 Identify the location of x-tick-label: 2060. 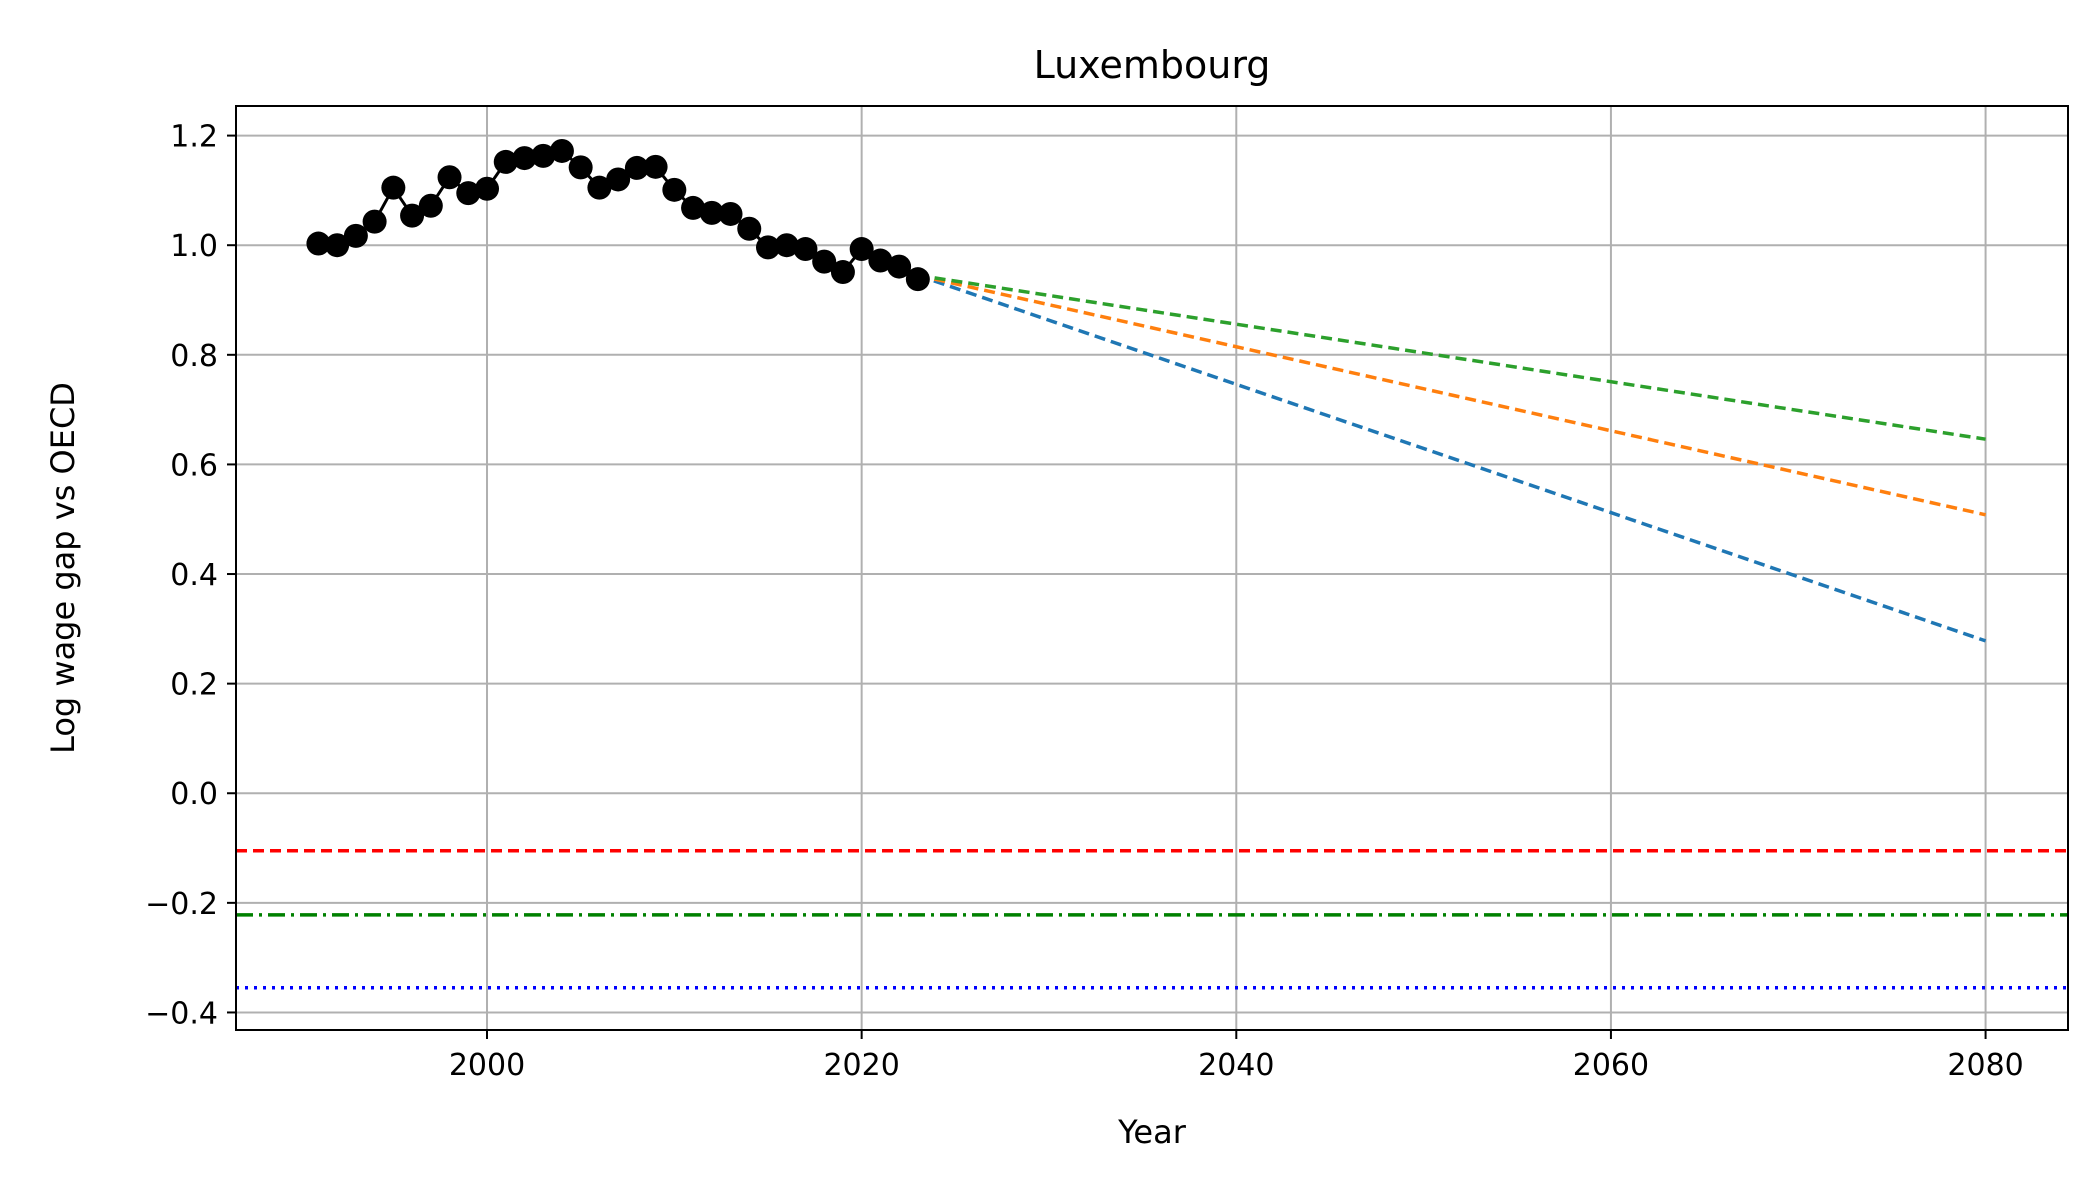
(1611, 1065).